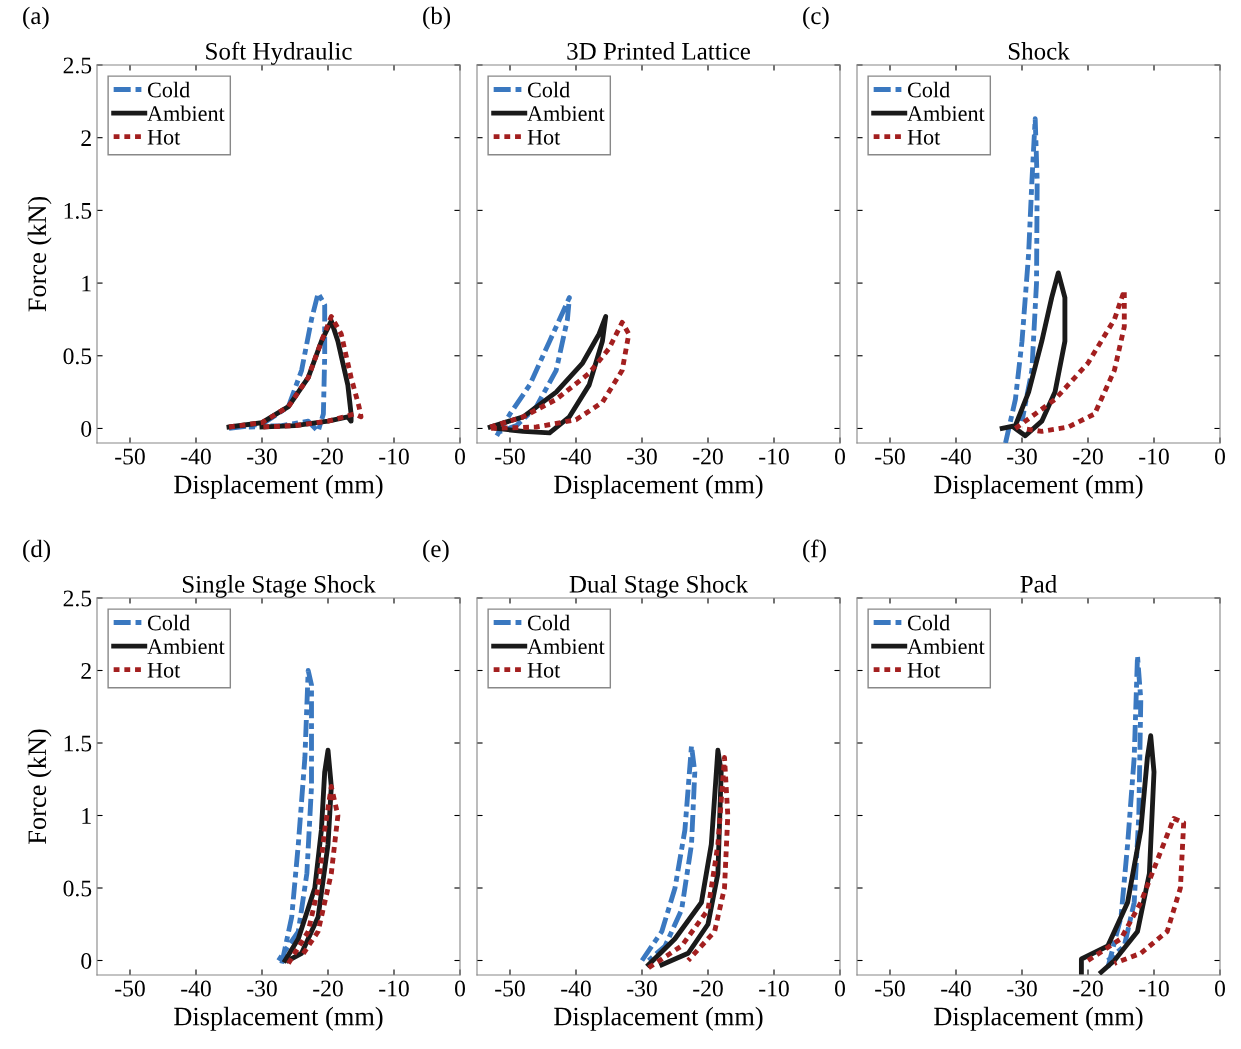 Image resolution: width=1241 pixels, height=1049 pixels. What do you see at coordinates (659, 586) in the screenshot?
I see `chart-title: Dual Stage Shock` at bounding box center [659, 586].